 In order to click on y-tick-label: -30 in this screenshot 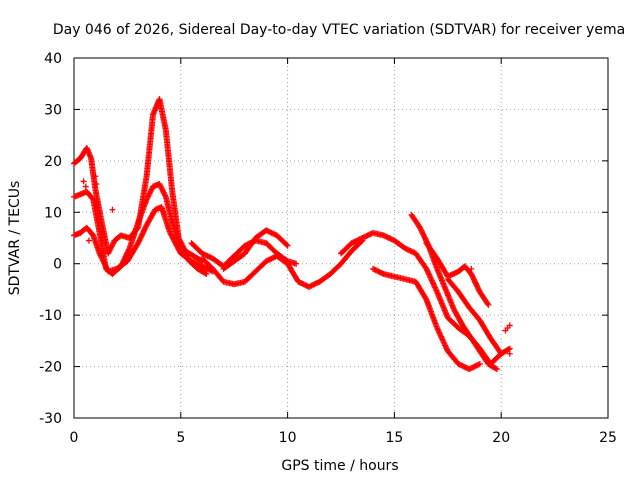, I will do `click(50, 419)`.